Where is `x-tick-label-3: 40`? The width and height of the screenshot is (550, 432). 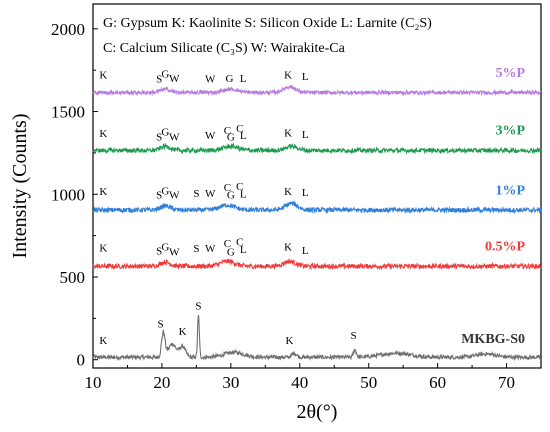
x-tick-label-3: 40 is located at coordinates (299, 382).